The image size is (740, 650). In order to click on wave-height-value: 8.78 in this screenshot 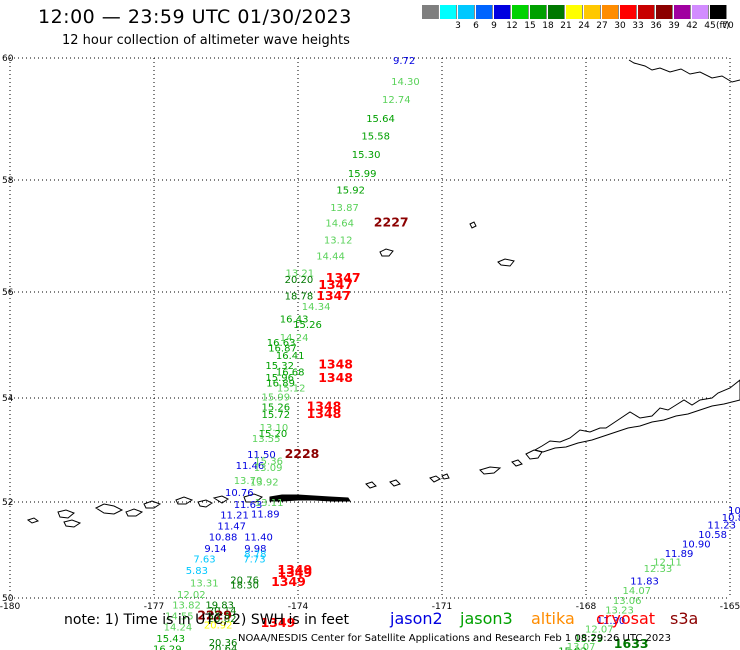, I will do `click(255, 555)`.